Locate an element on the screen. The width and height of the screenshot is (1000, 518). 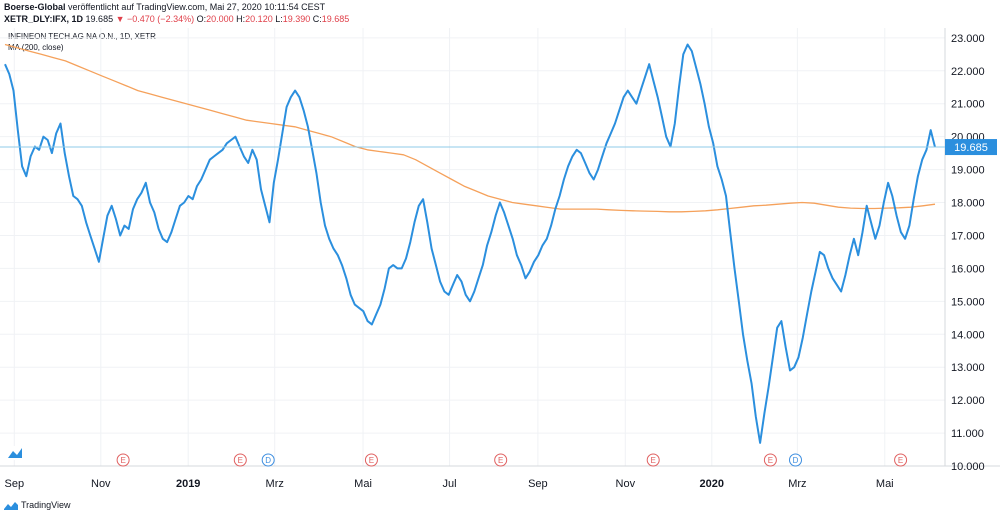
last-price-badge is located at coordinates (971, 147).